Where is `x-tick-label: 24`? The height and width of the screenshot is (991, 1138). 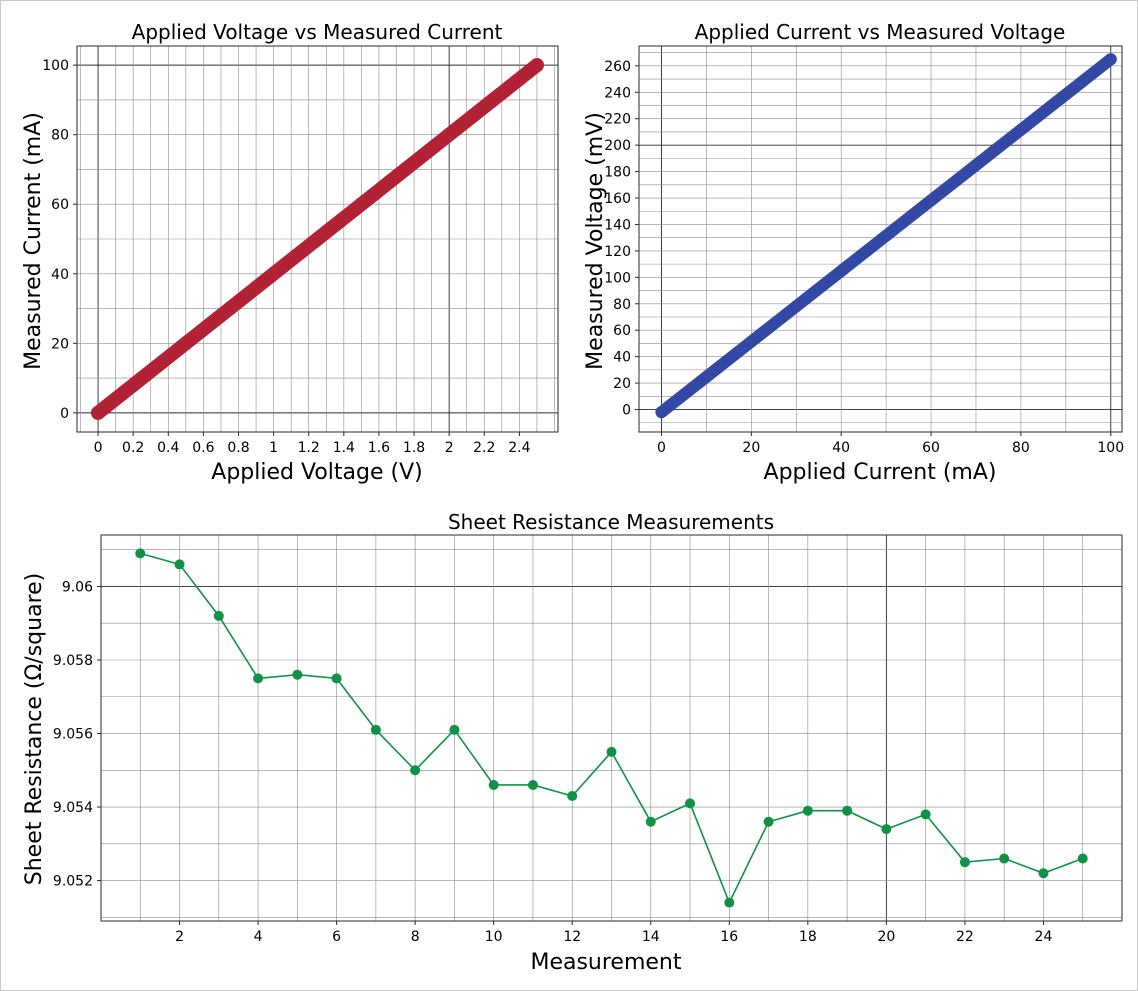 x-tick-label: 24 is located at coordinates (1044, 937).